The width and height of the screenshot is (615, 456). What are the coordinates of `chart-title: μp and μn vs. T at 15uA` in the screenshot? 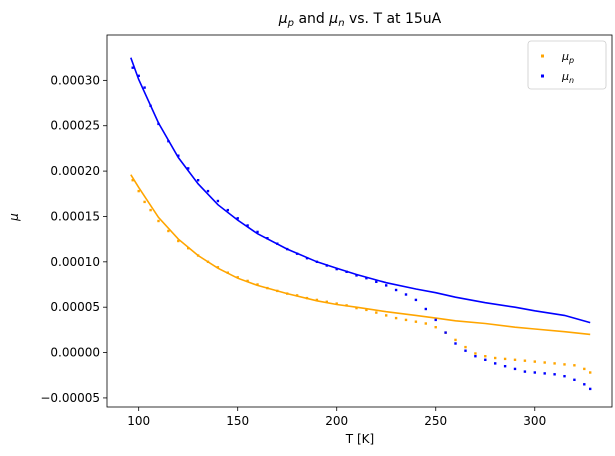 It's located at (360, 20).